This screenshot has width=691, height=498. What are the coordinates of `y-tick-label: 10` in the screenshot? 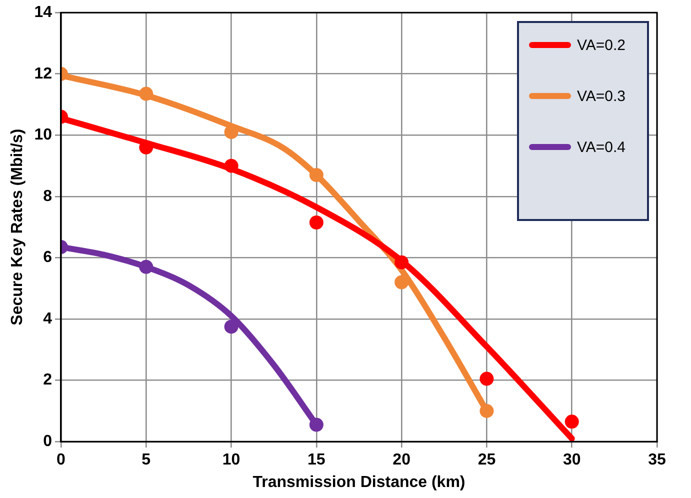 It's located at (43, 135).